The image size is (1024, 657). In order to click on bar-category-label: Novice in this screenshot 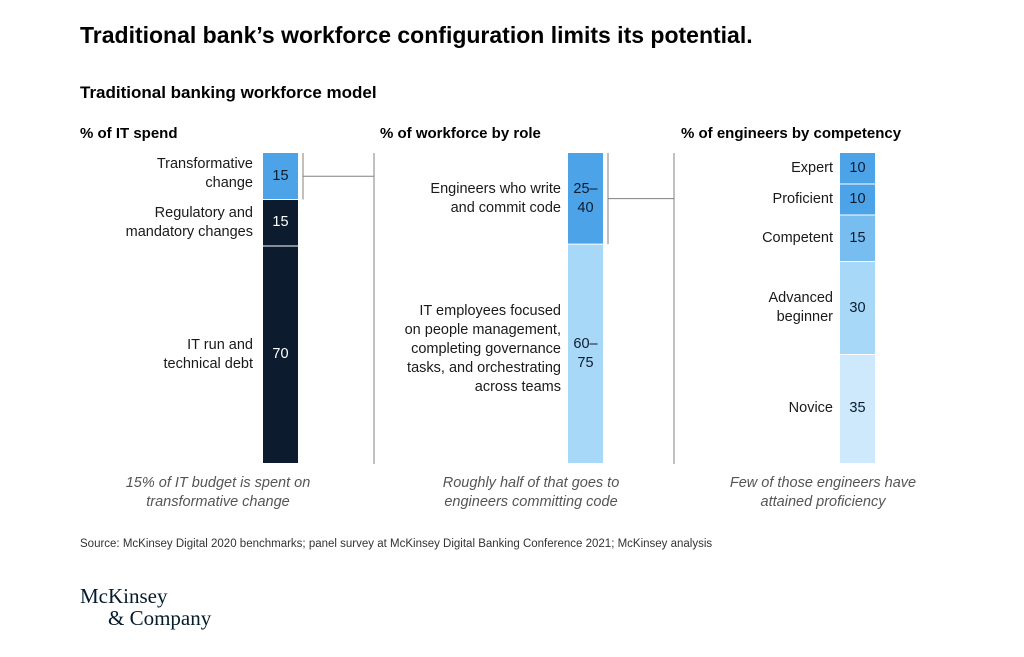, I will do `click(810, 408)`.